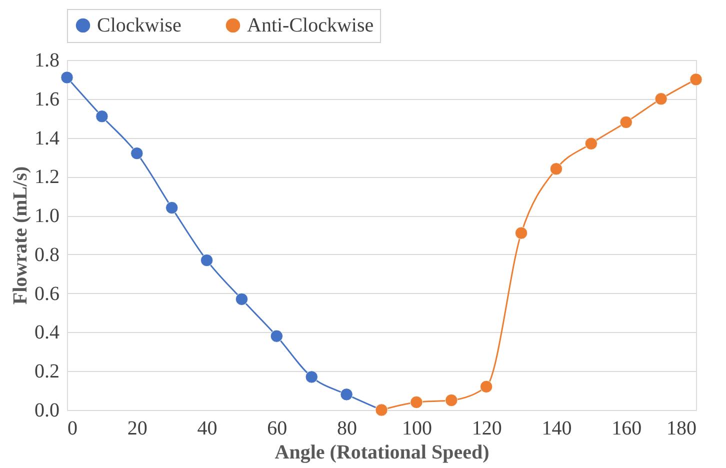 The image size is (726, 468). What do you see at coordinates (47, 99) in the screenshot?
I see `y-tick-label: 1.6` at bounding box center [47, 99].